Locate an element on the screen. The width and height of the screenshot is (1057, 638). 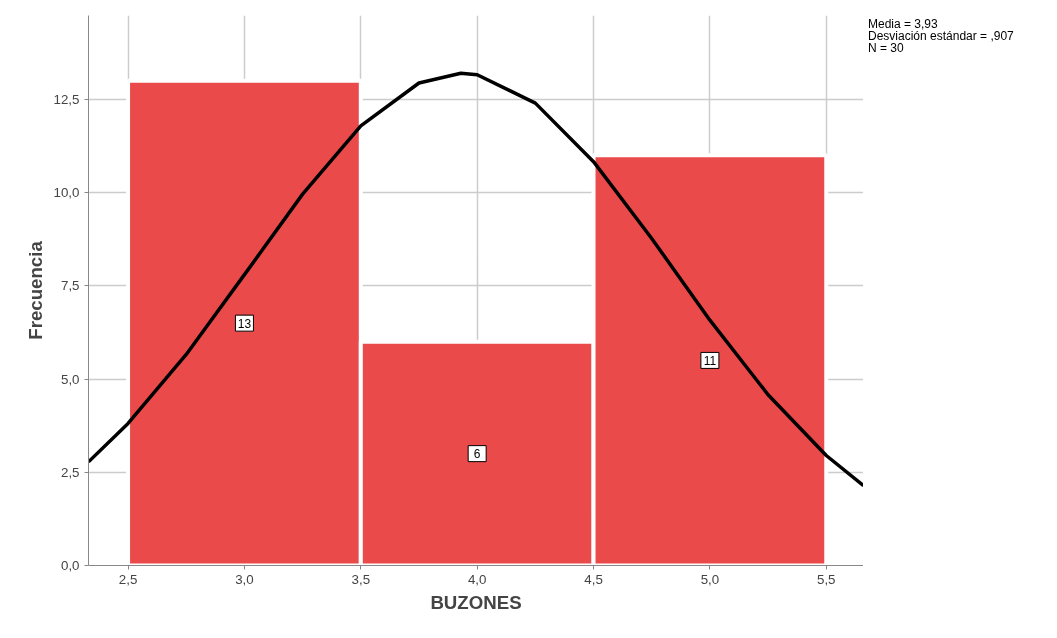
x-tick-label: 4,5 is located at coordinates (593, 579).